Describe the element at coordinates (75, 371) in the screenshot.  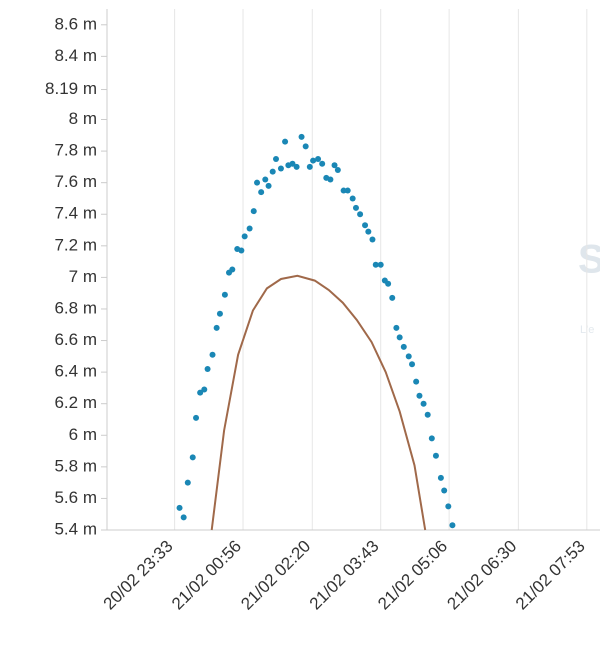
I see `y-tick-label: 6.4 m` at that location.